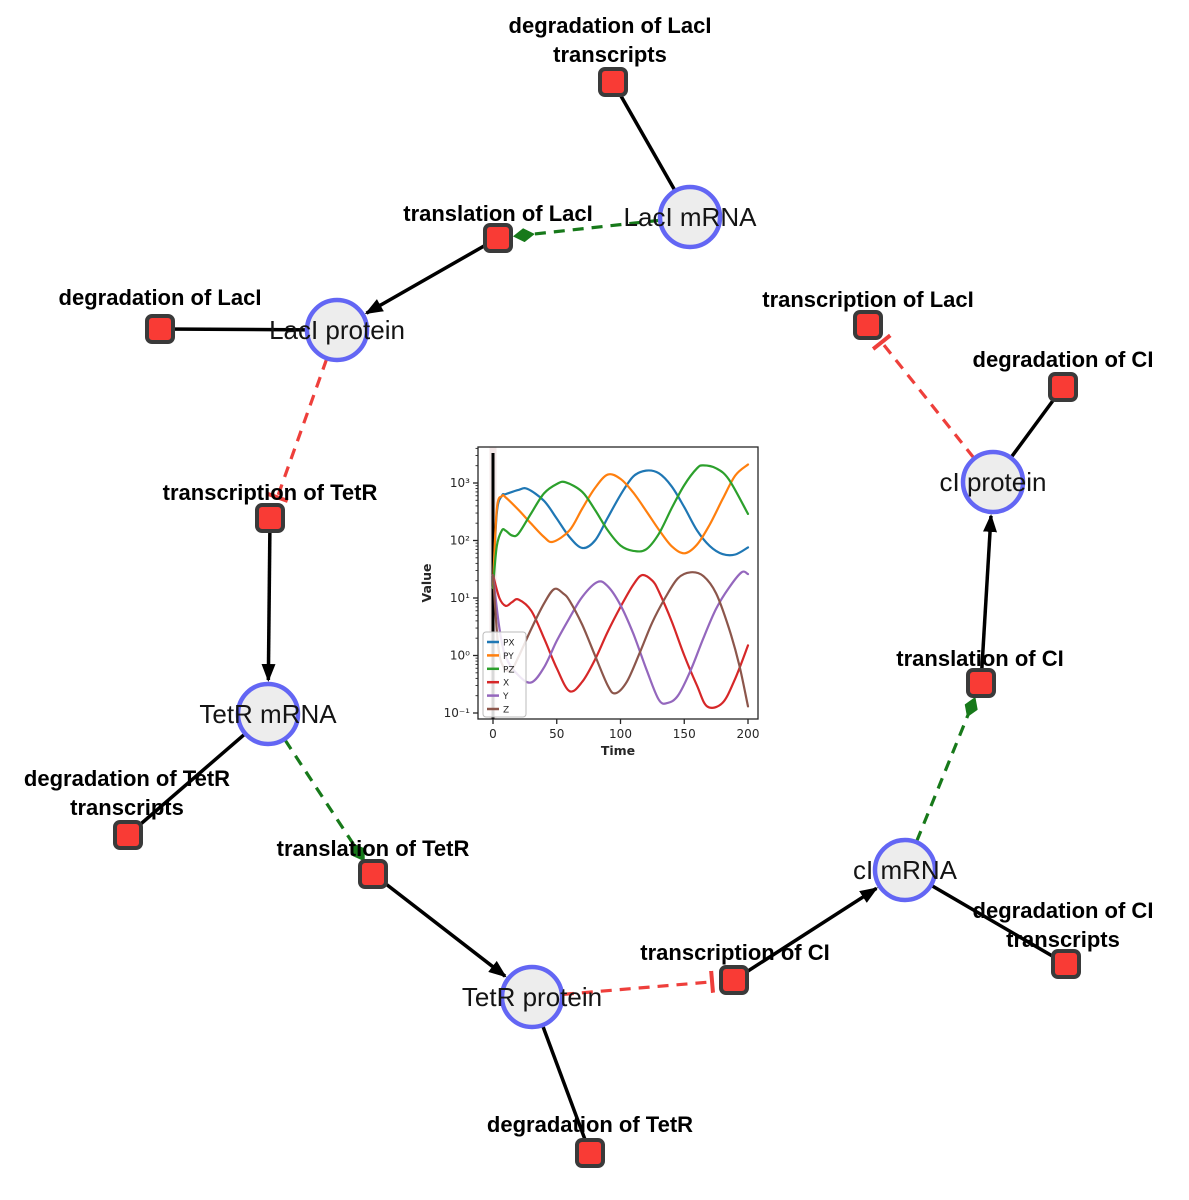  I want to click on edge-tetr-mrna-deg-tetr-transcripts-consumption, so click(187, 783).